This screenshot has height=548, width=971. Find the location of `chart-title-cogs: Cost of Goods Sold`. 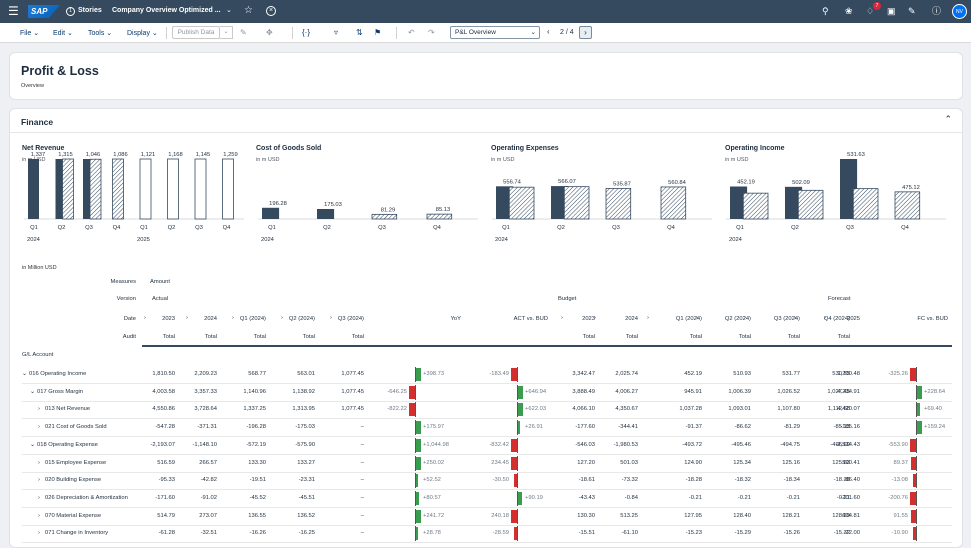

chart-title-cogs: Cost of Goods Sold is located at coordinates (289, 148).